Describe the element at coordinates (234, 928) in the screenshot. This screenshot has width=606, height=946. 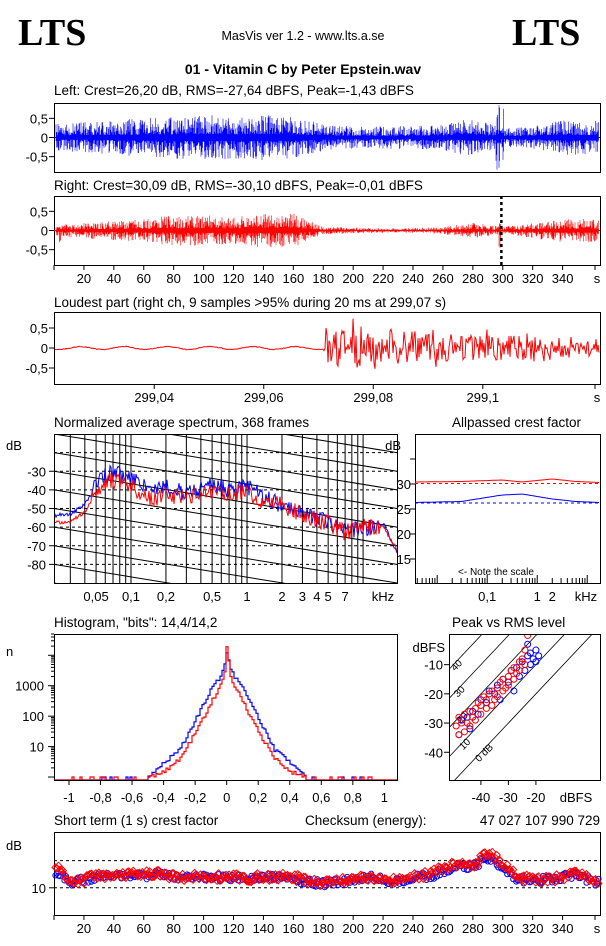
I see `short-crest-xtick-label: 120` at that location.